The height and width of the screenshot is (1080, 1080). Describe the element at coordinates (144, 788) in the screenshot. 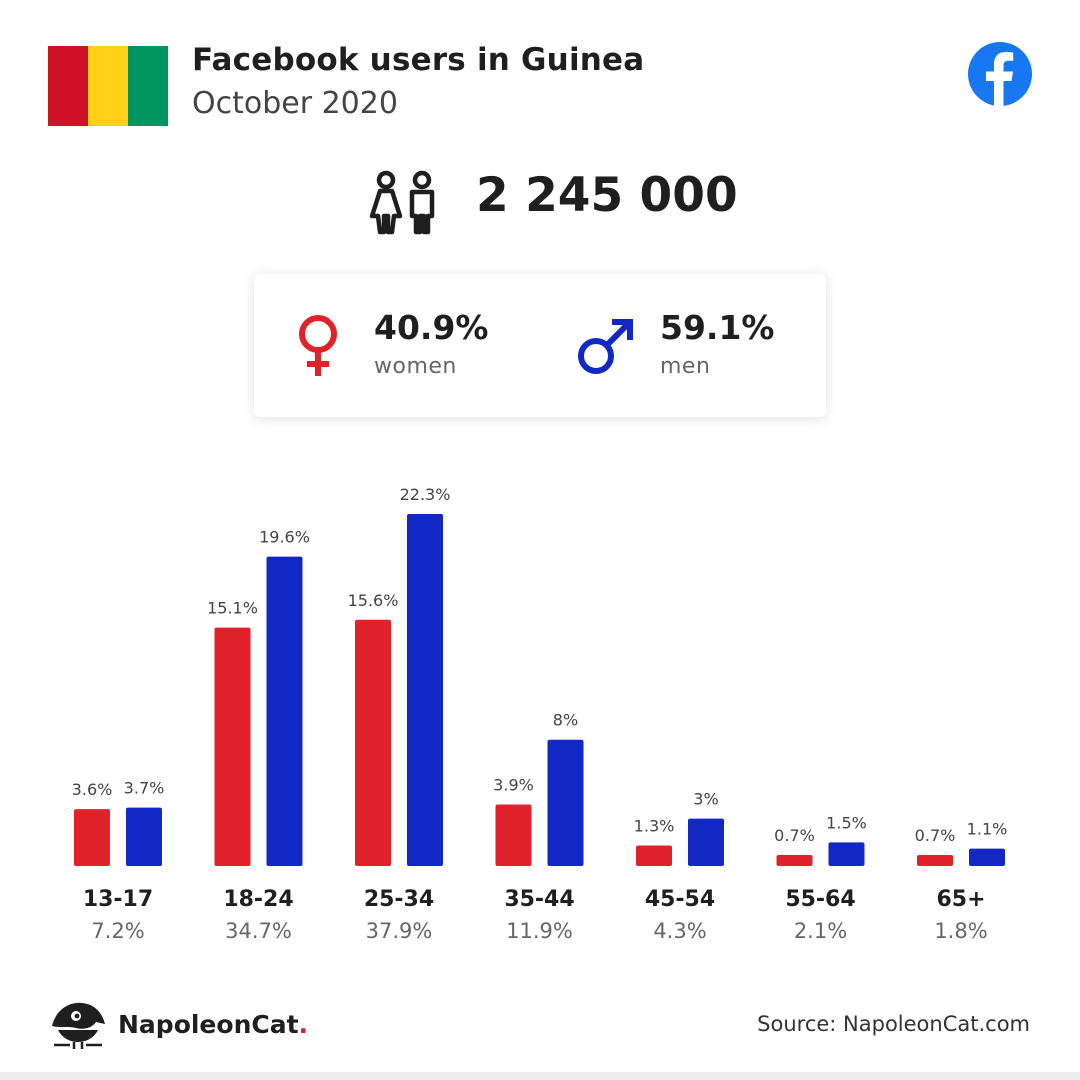

I see `data-label: 3.7%` at that location.